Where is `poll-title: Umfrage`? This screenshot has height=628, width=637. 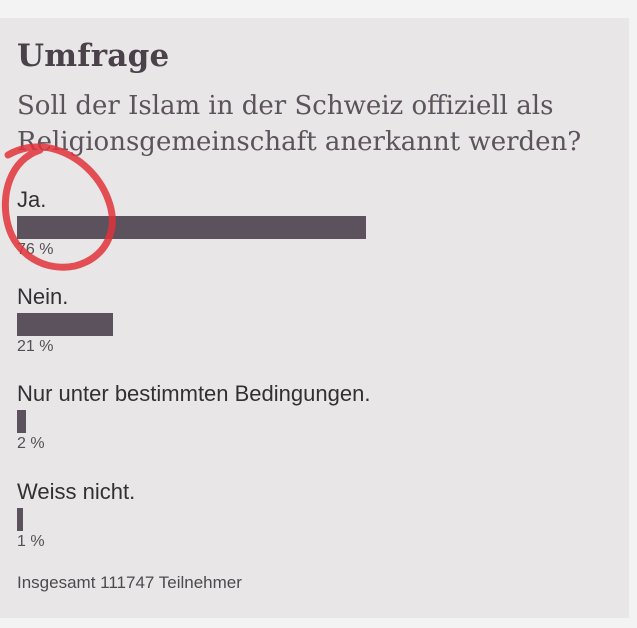
poll-title: Umfrage is located at coordinates (93, 56).